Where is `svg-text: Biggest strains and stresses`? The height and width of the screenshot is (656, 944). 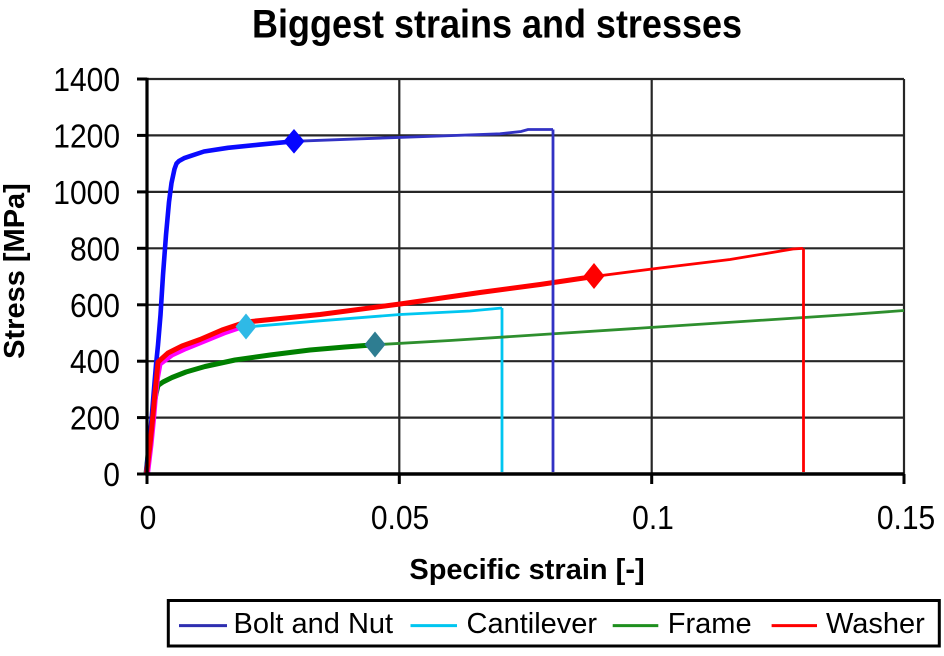
svg-text: Biggest strains and stresses is located at coordinates (497, 25).